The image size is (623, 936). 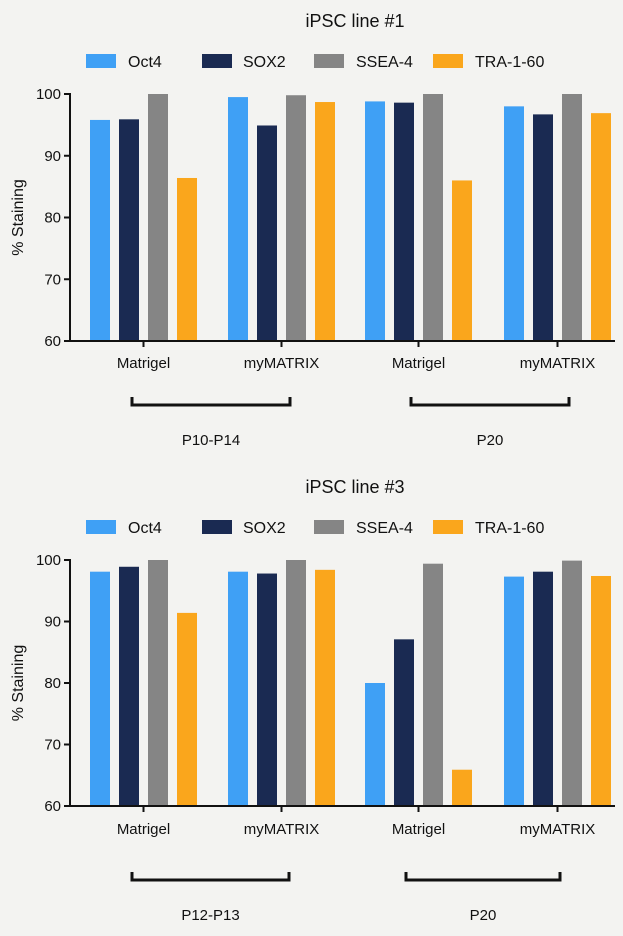 What do you see at coordinates (354, 487) in the screenshot?
I see `chart-title: iPSC line #3` at bounding box center [354, 487].